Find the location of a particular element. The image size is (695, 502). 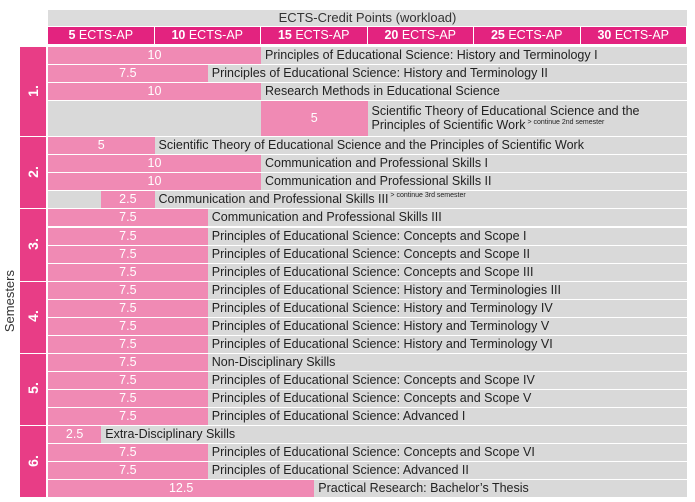

course-note: > continue 2nd semester is located at coordinates (565, 123).